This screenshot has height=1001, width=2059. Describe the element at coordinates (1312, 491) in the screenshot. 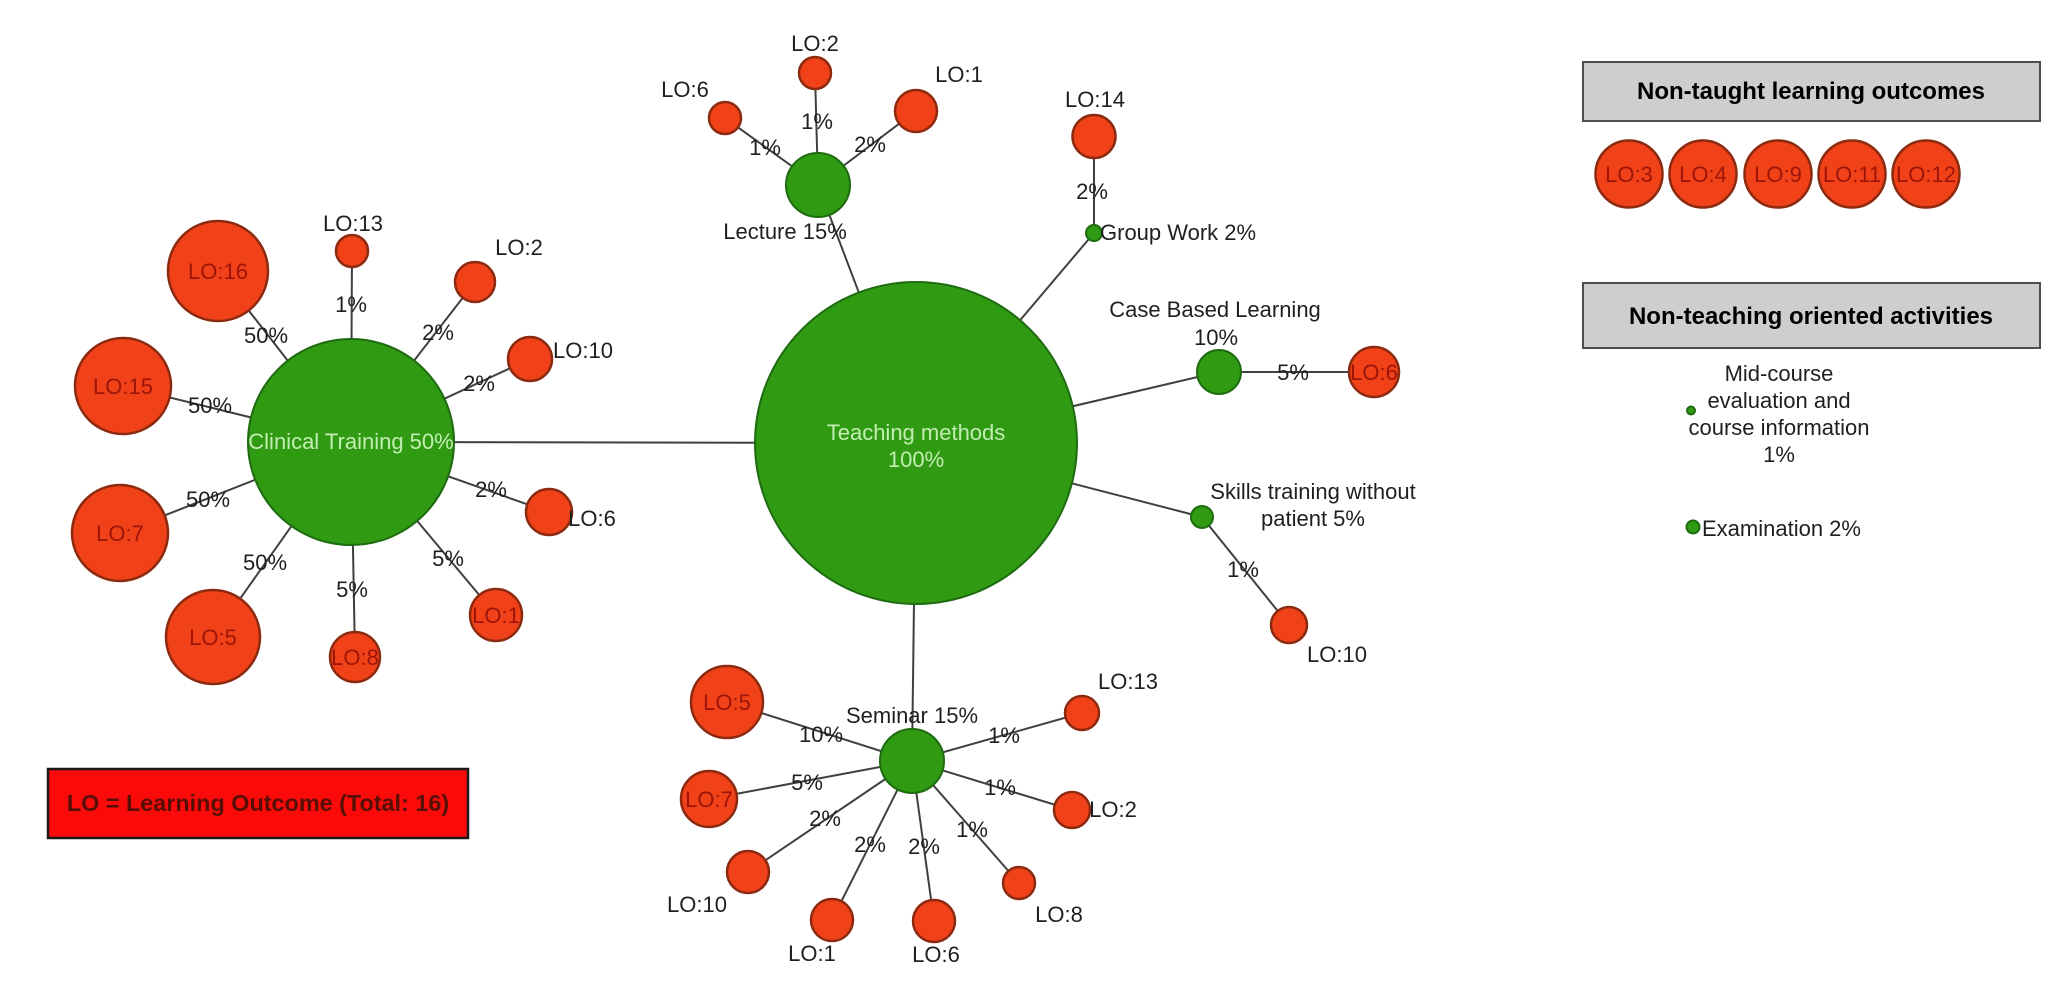

I see `svg-text: Skills training without` at that location.